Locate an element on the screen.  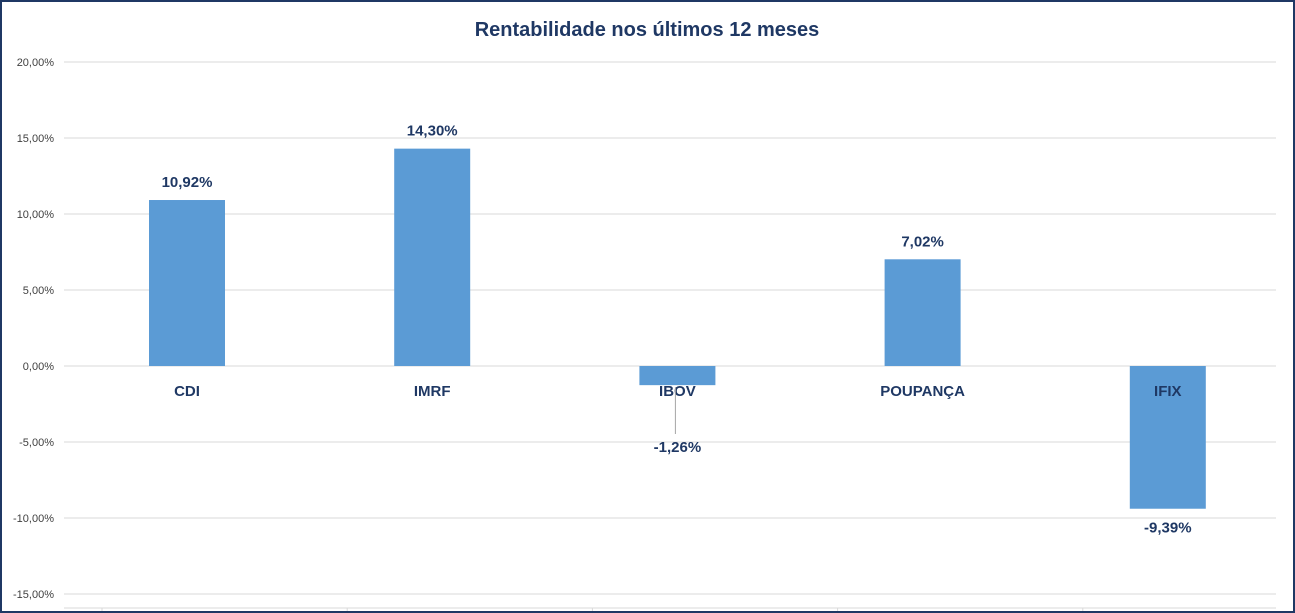
x-axis is located at coordinates (670, 609).